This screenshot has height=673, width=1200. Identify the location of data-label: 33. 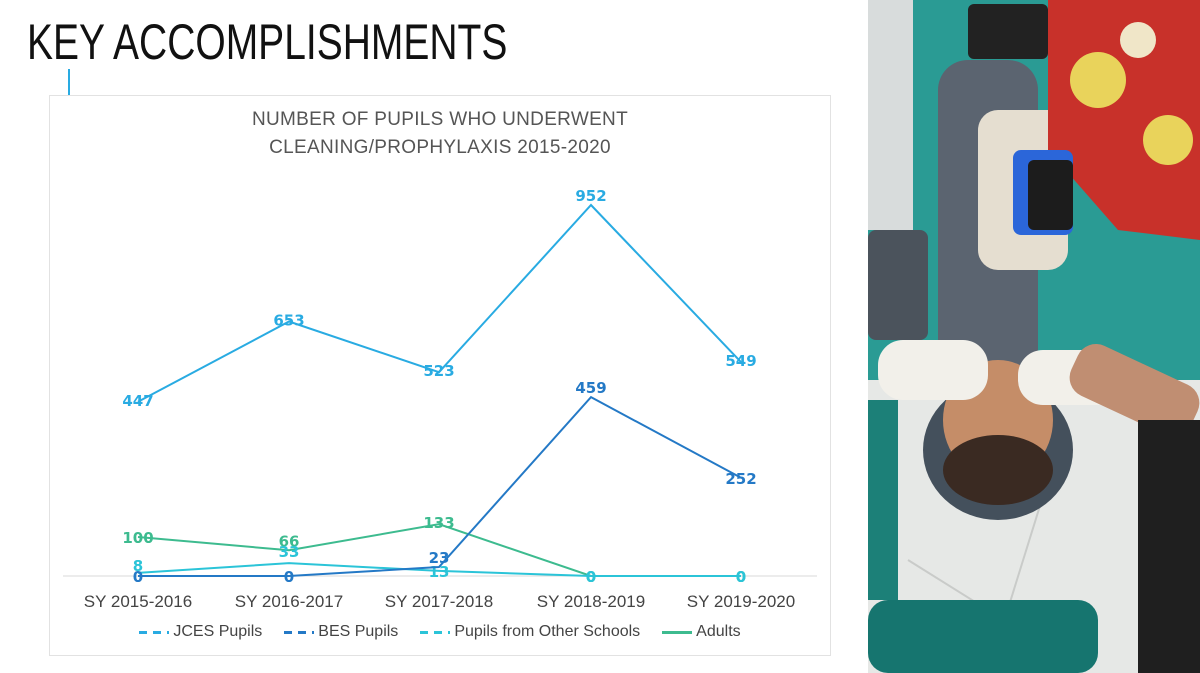
(289, 552).